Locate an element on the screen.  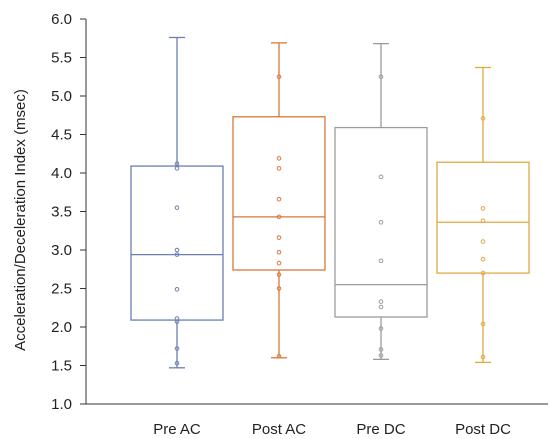
y-tick-label: 3.0 is located at coordinates (61, 250).